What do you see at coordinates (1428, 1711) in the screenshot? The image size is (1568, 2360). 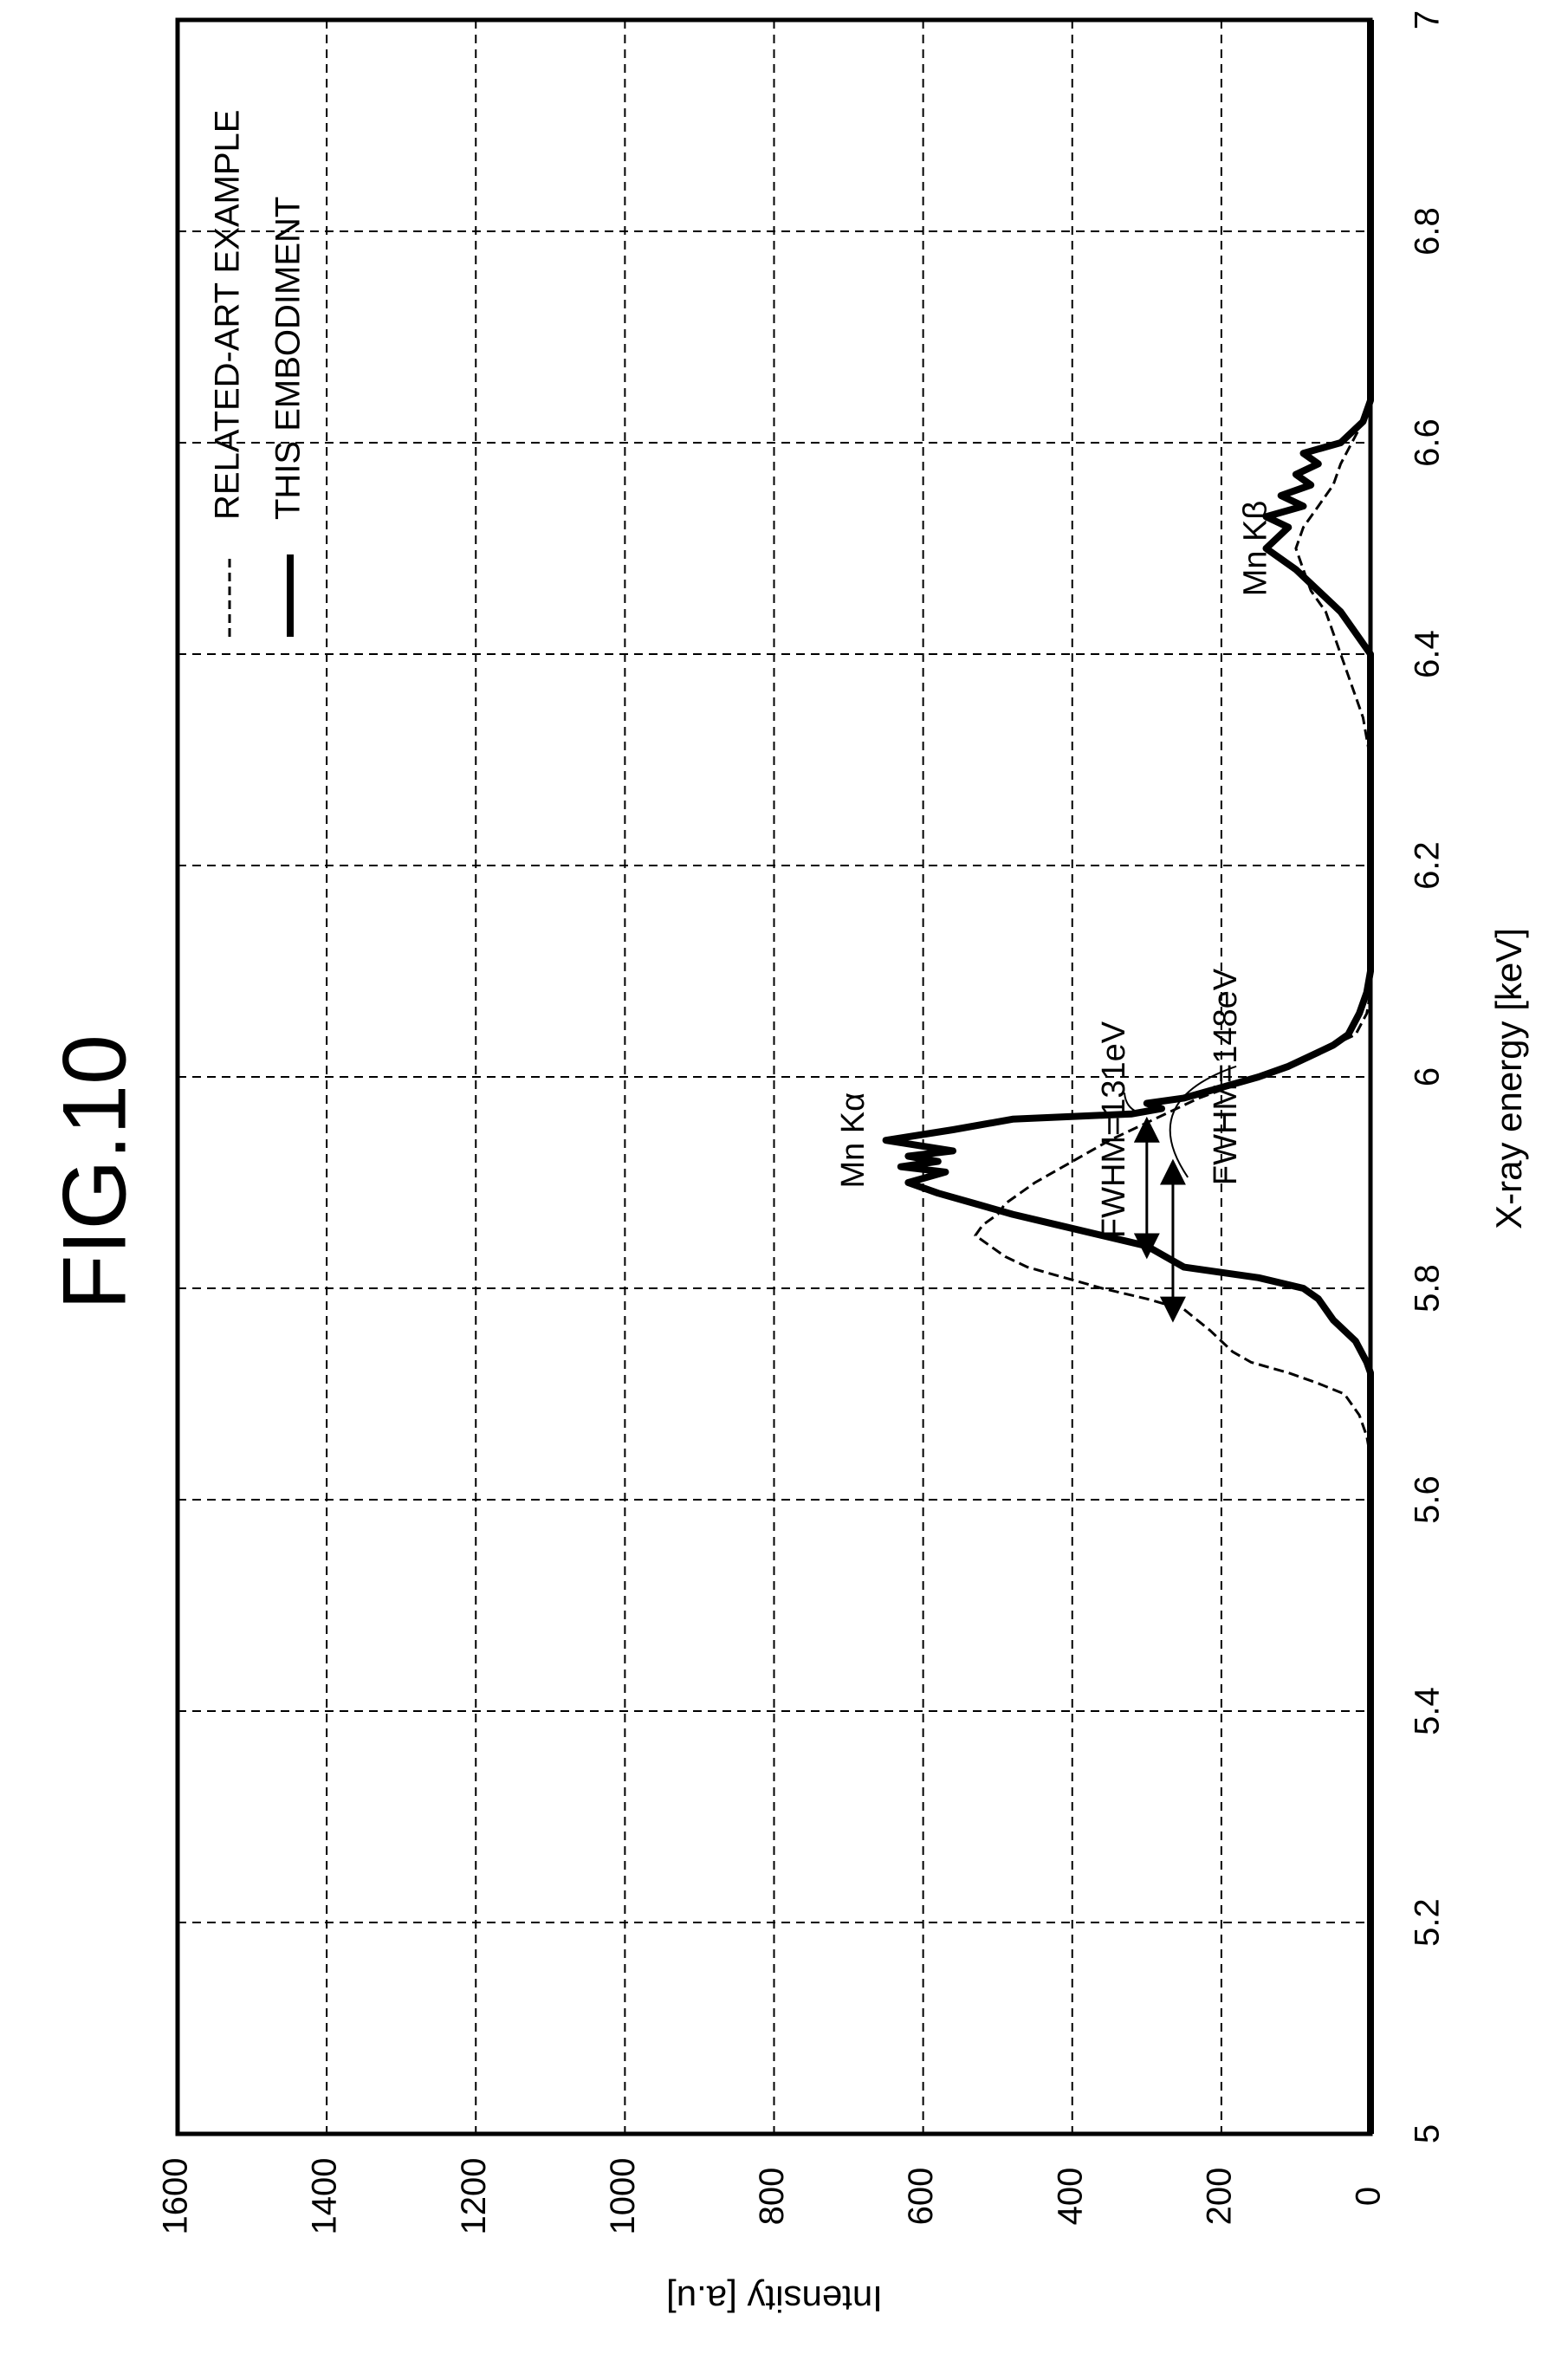 I see `x-tick-label: 5.4` at bounding box center [1428, 1711].